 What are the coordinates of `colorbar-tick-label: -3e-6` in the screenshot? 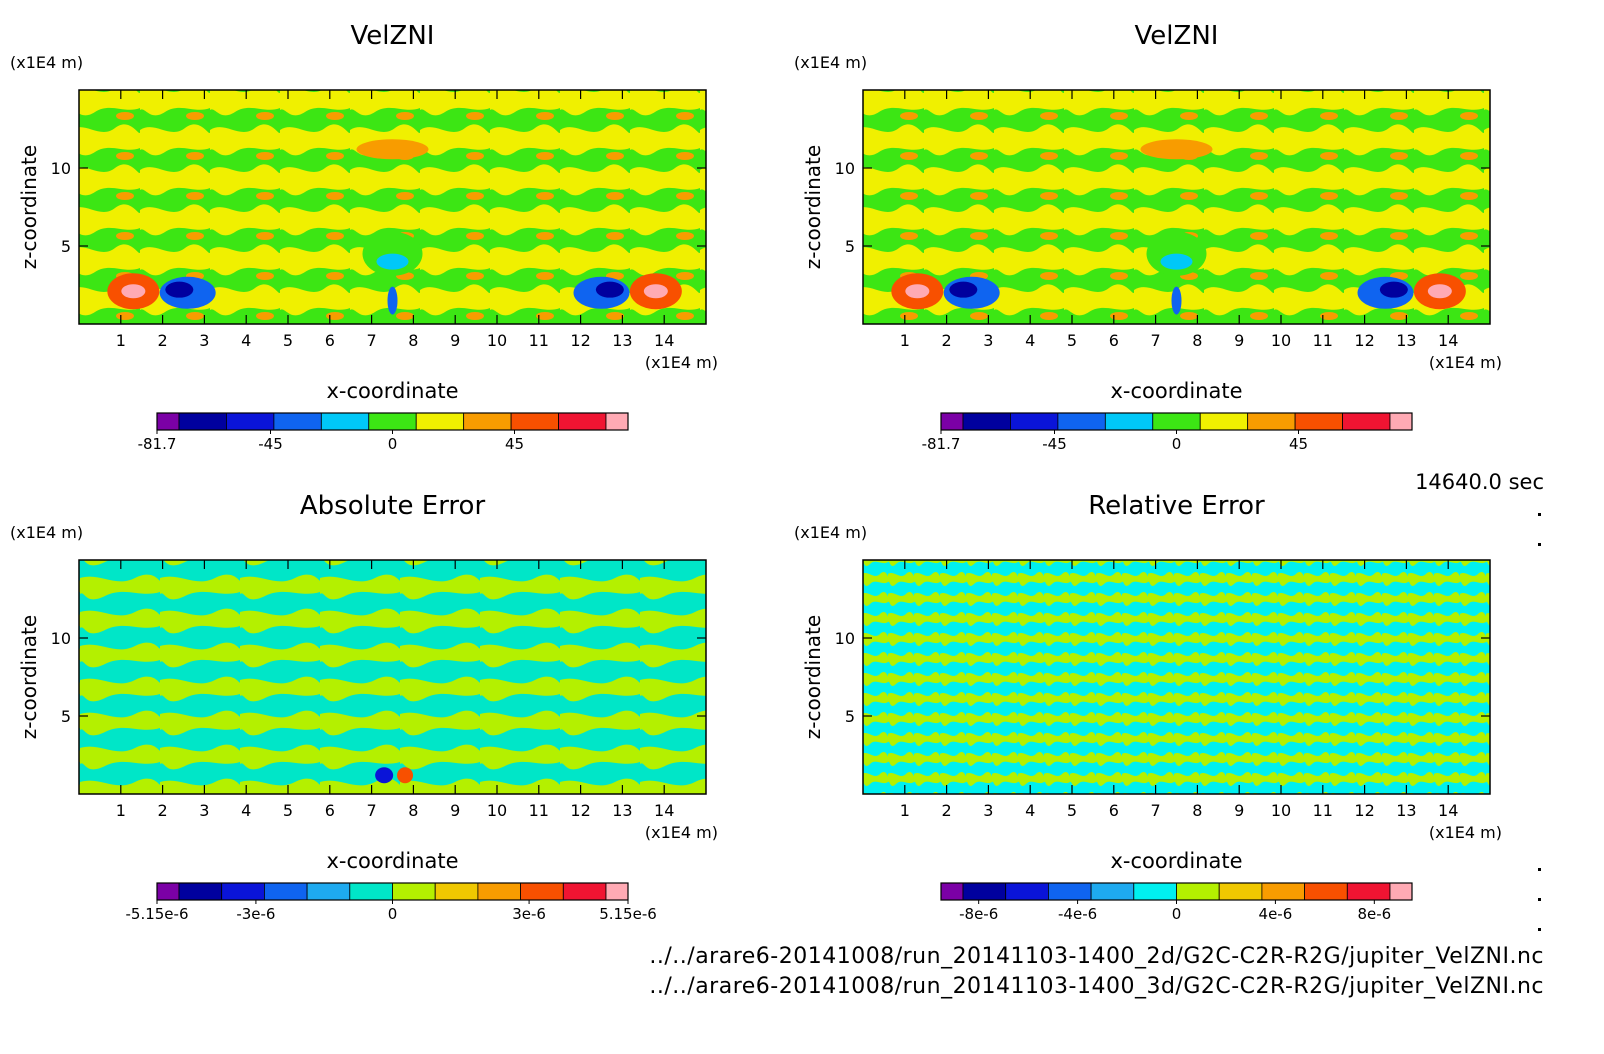 It's located at (255, 914).